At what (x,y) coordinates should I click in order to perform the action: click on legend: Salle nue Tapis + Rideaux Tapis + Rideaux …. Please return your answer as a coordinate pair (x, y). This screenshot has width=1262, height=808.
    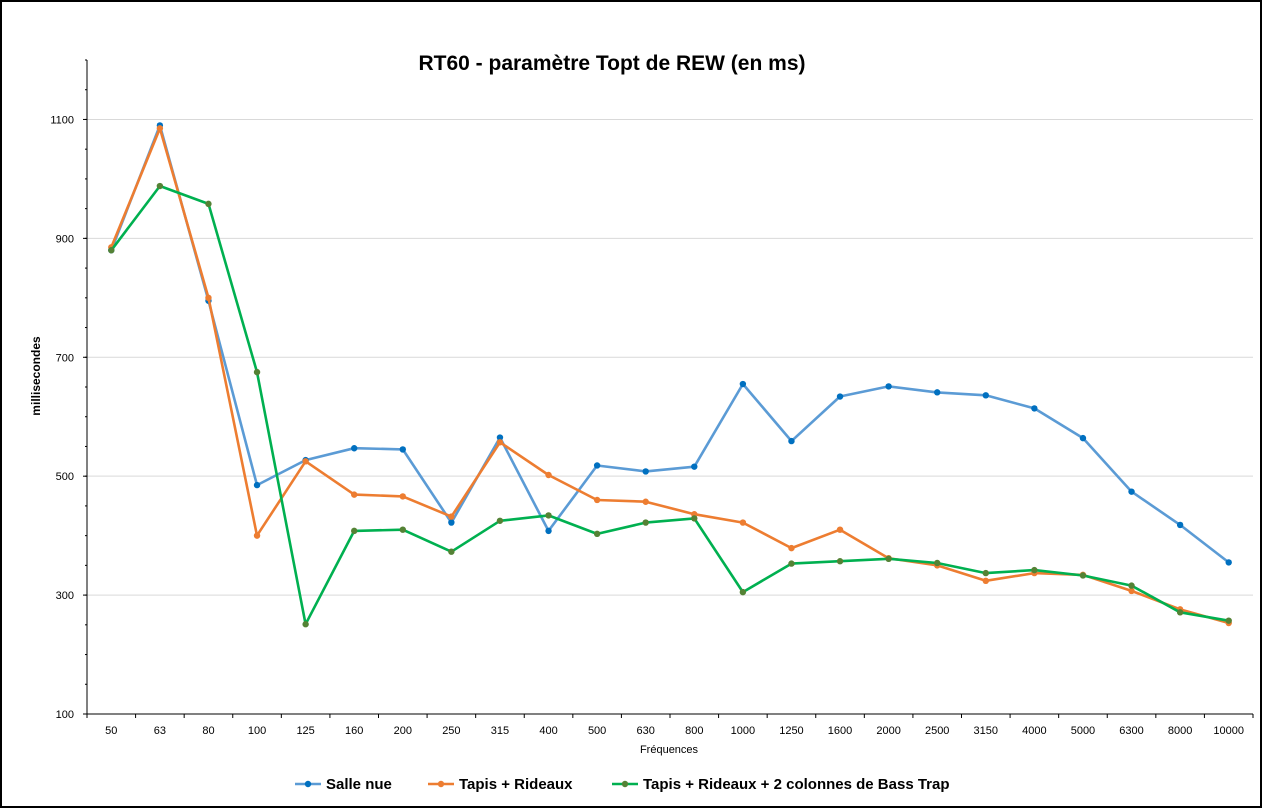
    Looking at the image, I should click on (622, 784).